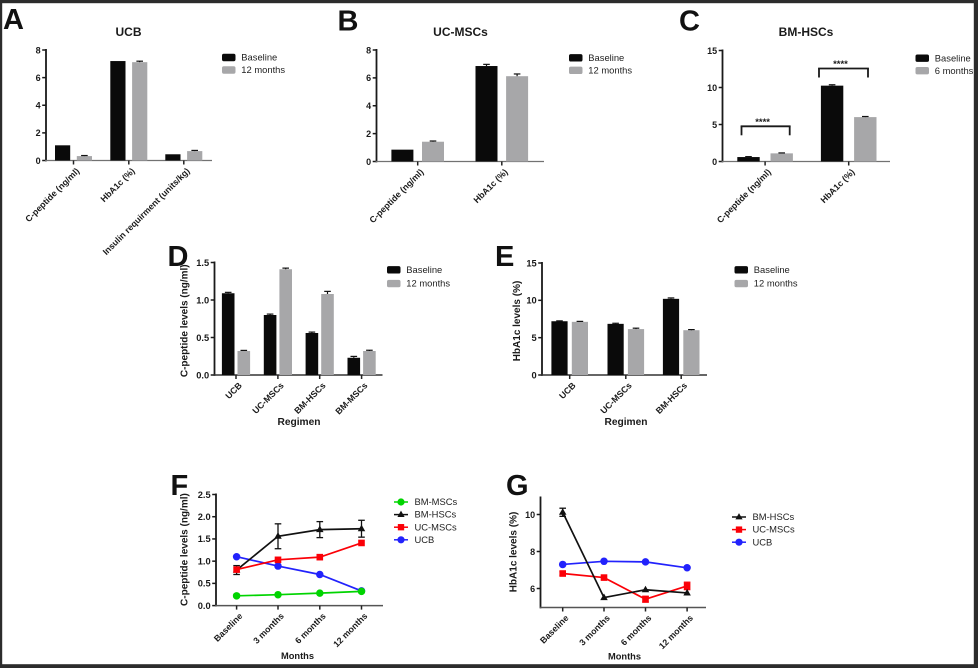 Image resolution: width=978 pixels, height=668 pixels. What do you see at coordinates (178, 257) in the screenshot?
I see `svg-text: D` at bounding box center [178, 257].